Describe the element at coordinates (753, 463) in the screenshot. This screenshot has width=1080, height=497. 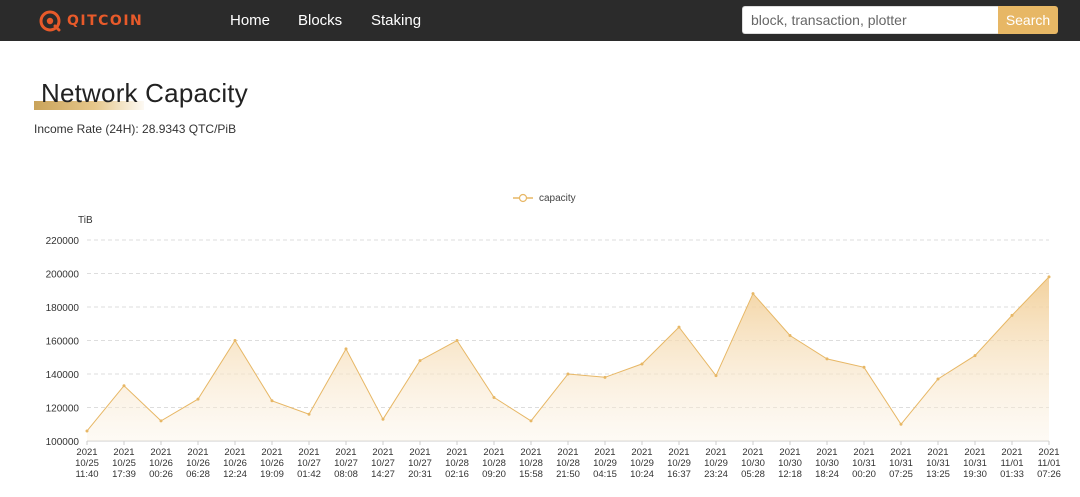
I see `x-tick-label: 2021 10/30 05:28` at that location.